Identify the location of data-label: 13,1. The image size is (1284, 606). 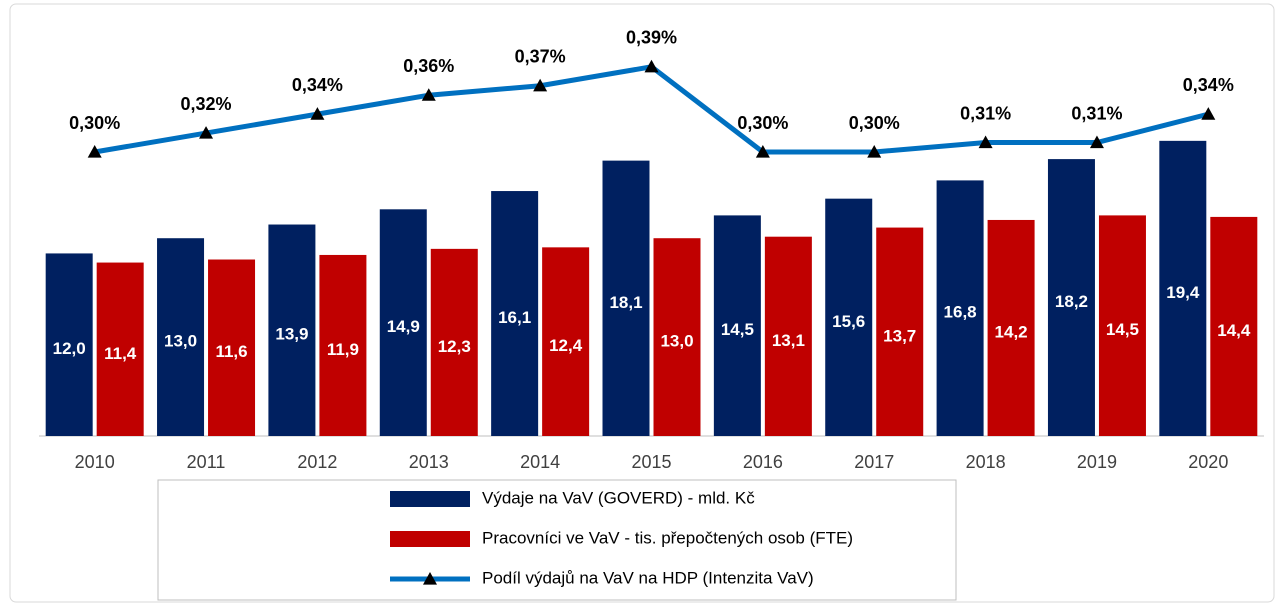
(788, 340).